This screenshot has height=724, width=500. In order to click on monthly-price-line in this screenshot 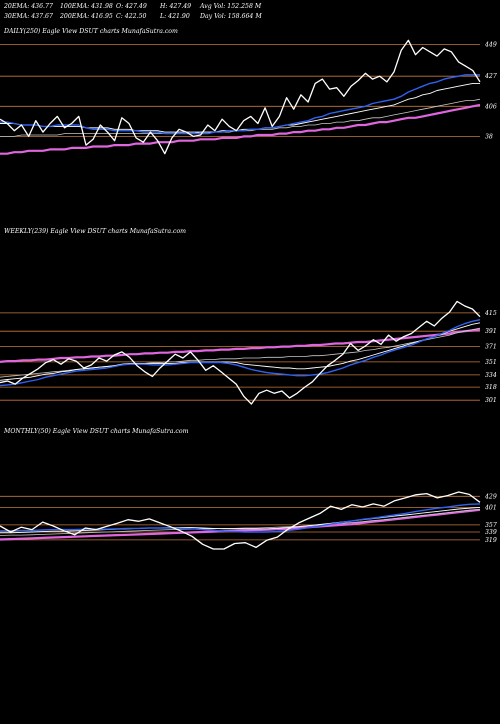, I will do `click(240, 520)`.